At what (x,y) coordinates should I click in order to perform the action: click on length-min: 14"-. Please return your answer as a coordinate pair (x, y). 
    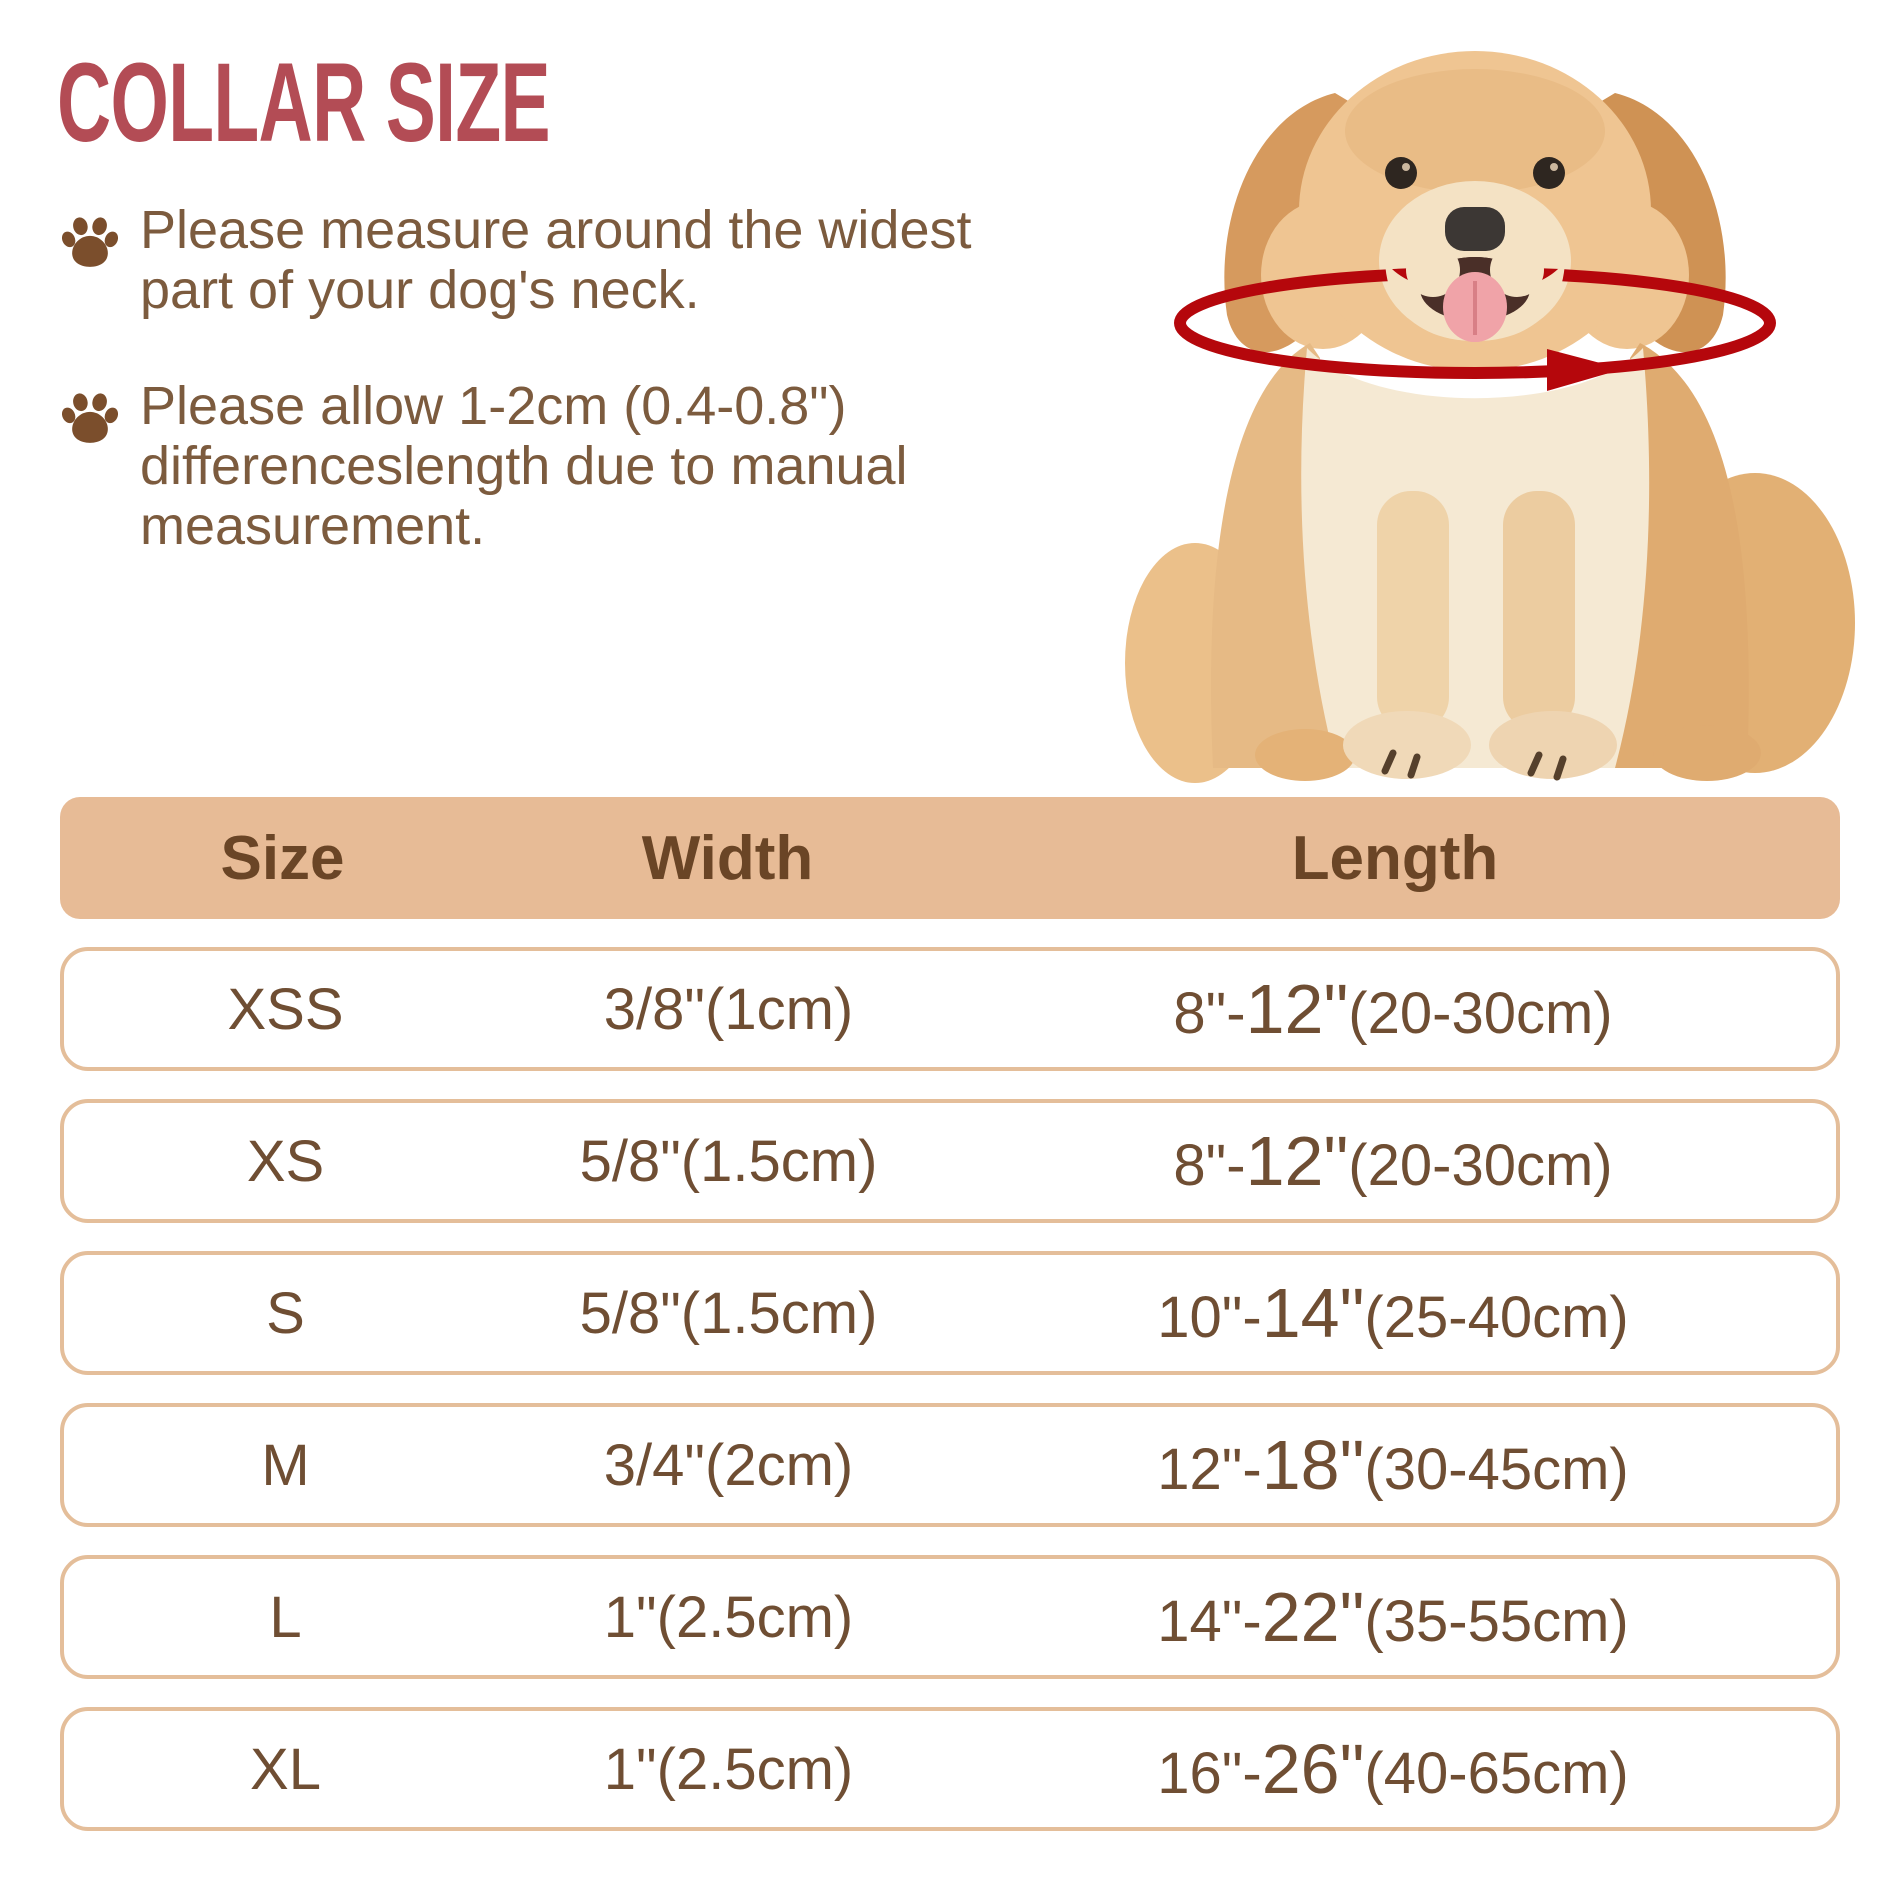
    Looking at the image, I should click on (1209, 1621).